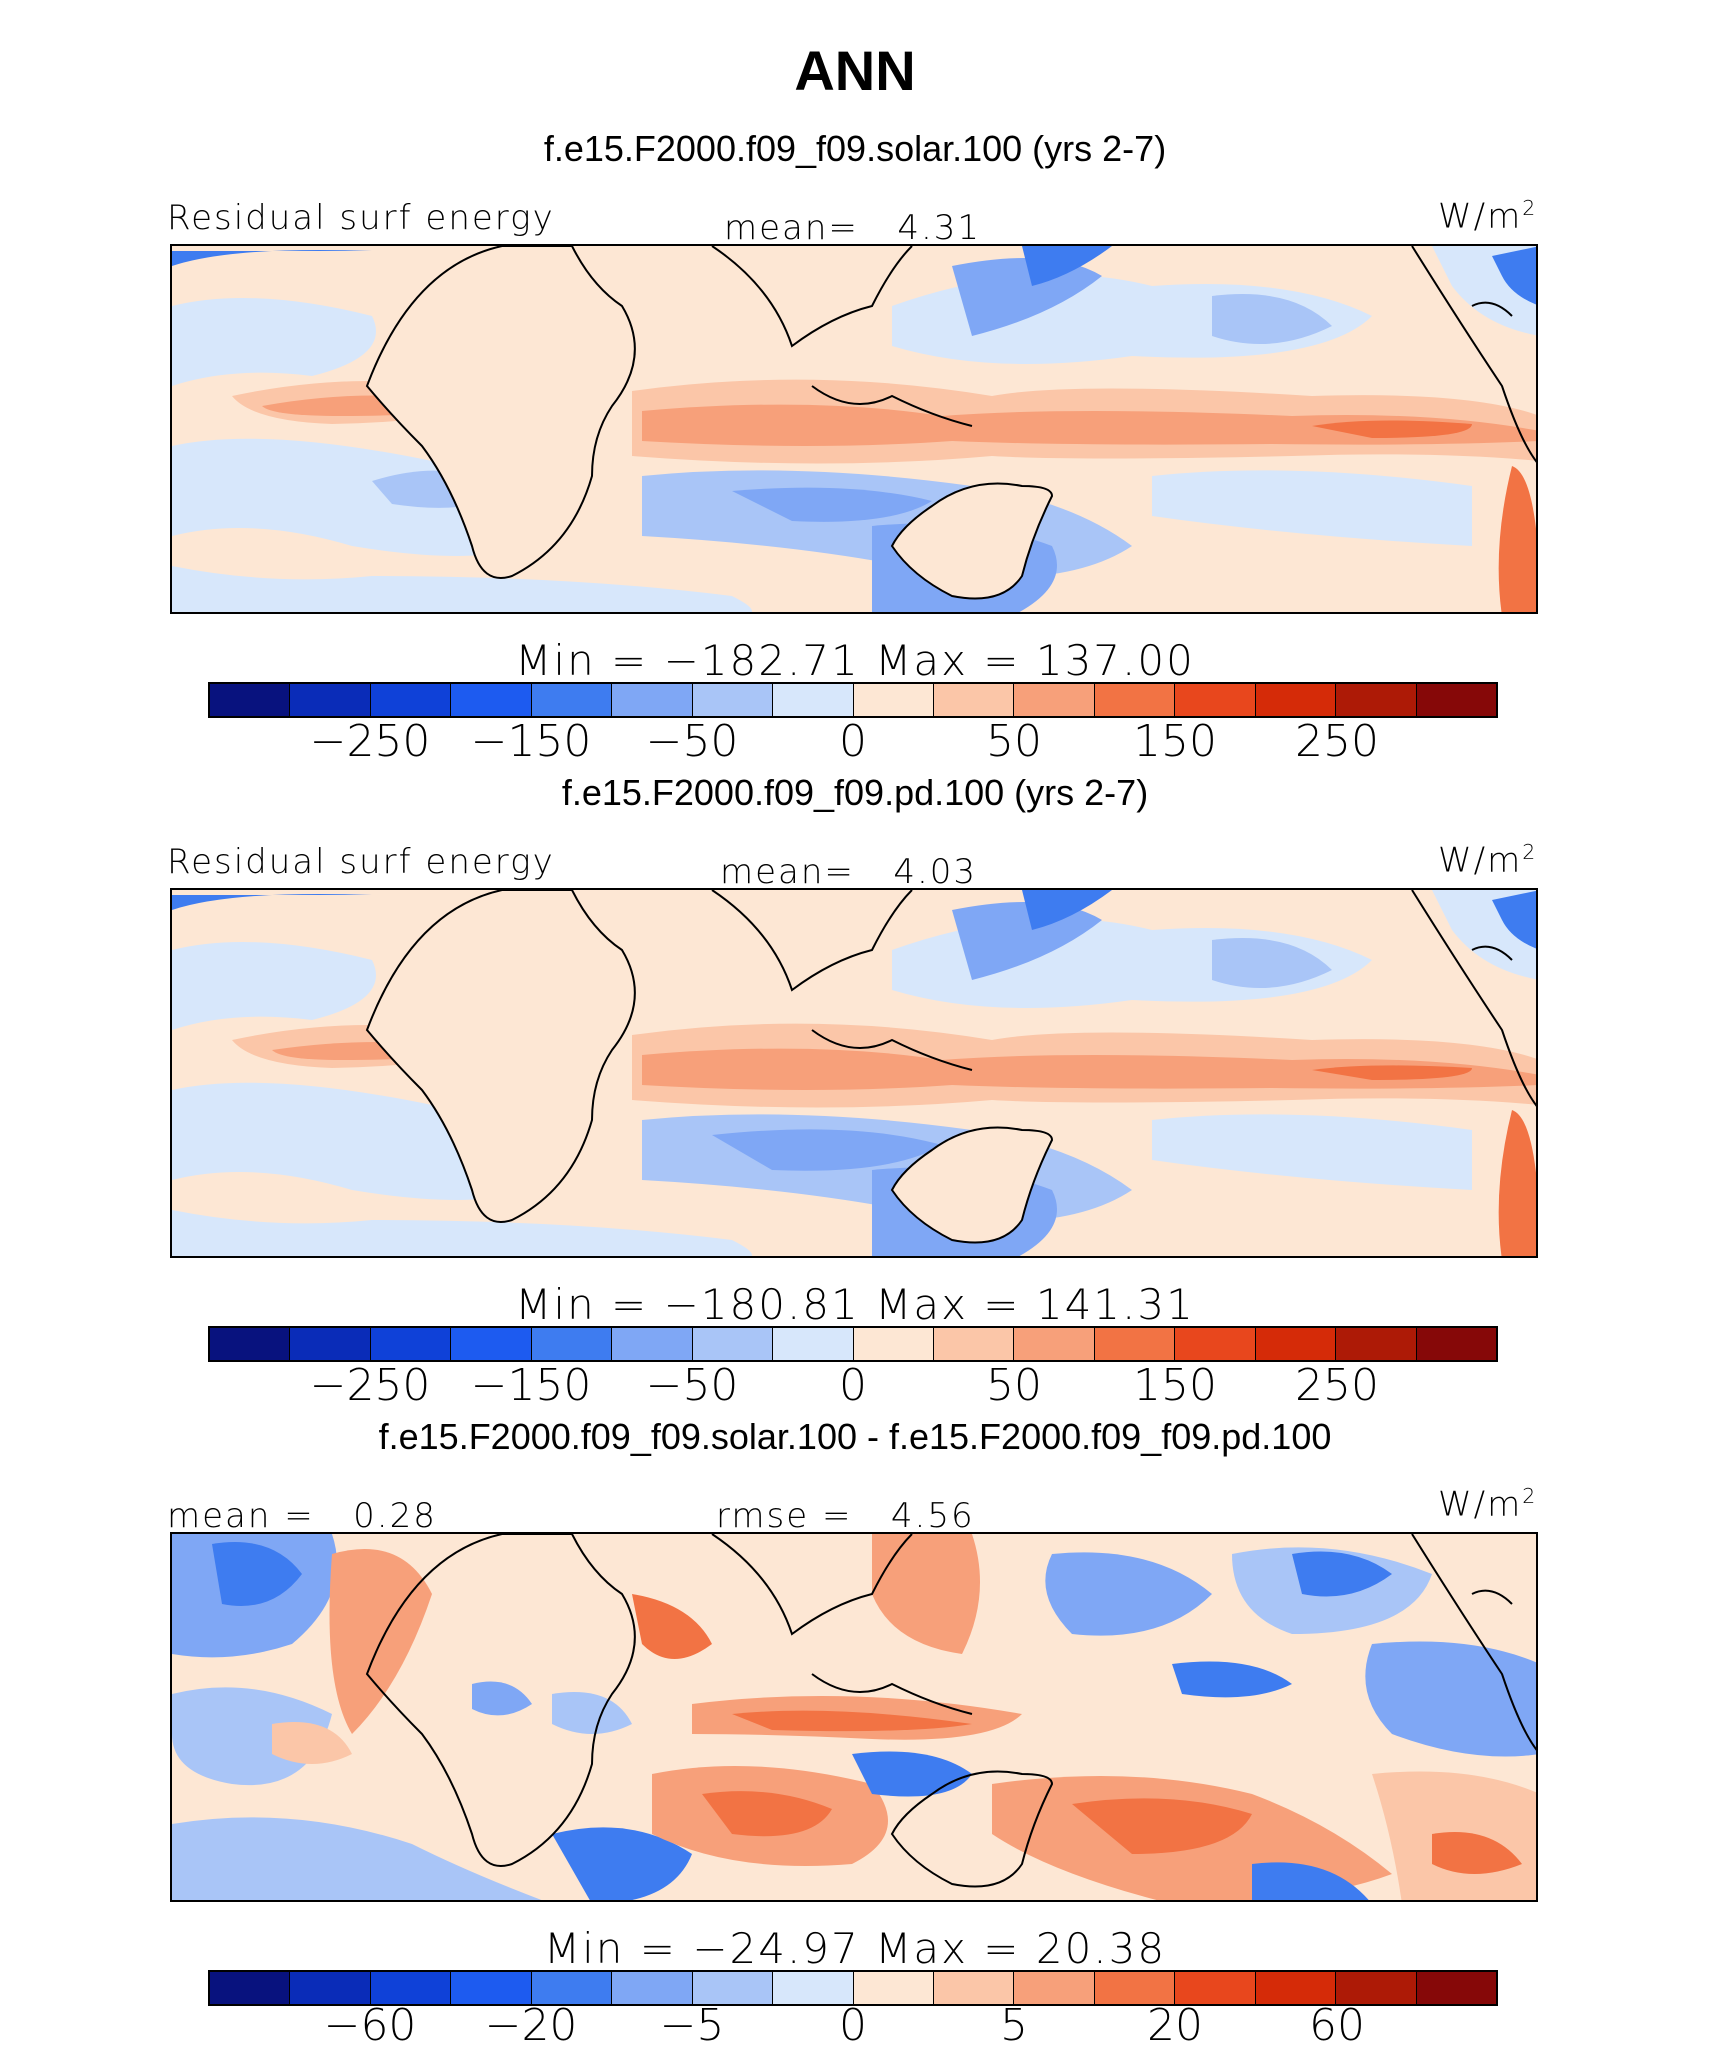 Image resolution: width=1710 pixels, height=2051 pixels. What do you see at coordinates (370, 741) in the screenshot?
I see `panel1-tick: −250` at bounding box center [370, 741].